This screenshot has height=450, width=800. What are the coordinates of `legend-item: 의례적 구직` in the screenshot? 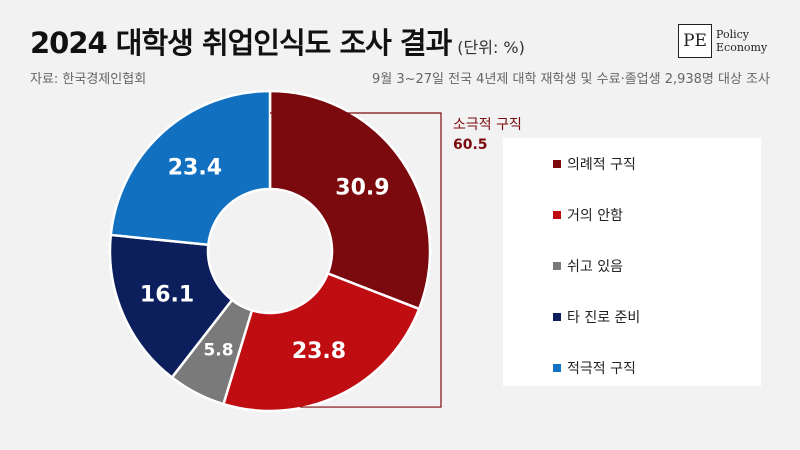 It's located at (594, 164).